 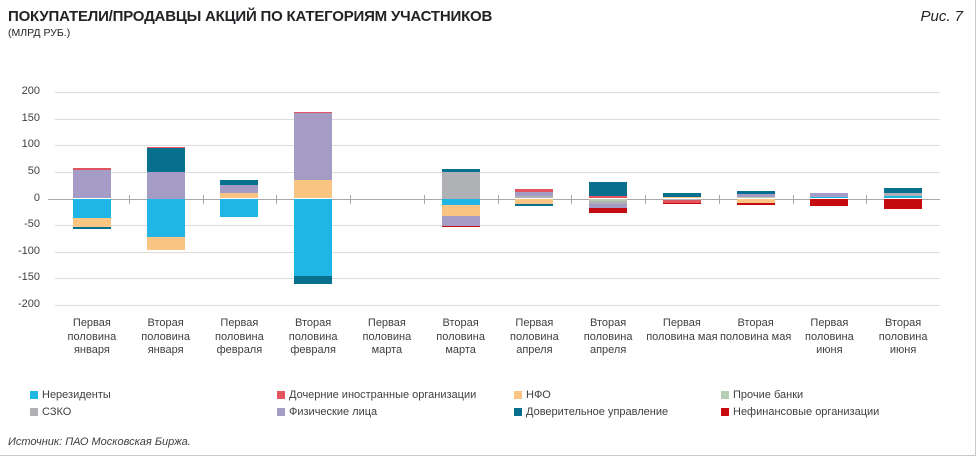 I want to click on x-category-label: Вторая половина февраля, so click(x=313, y=336).